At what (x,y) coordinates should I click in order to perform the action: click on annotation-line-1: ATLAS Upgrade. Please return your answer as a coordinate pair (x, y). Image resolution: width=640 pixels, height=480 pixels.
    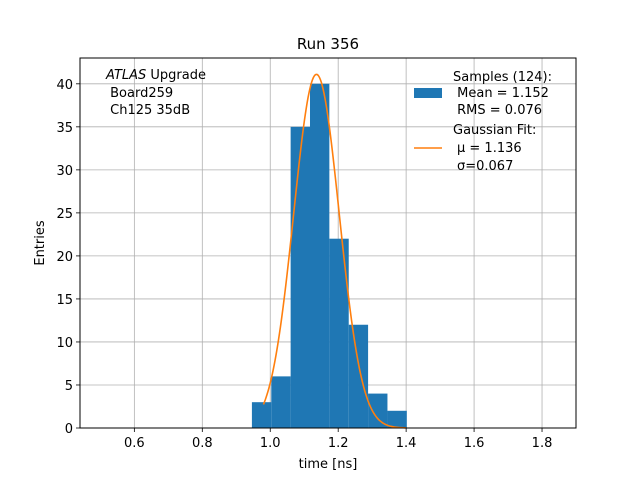
    Looking at the image, I should click on (155, 75).